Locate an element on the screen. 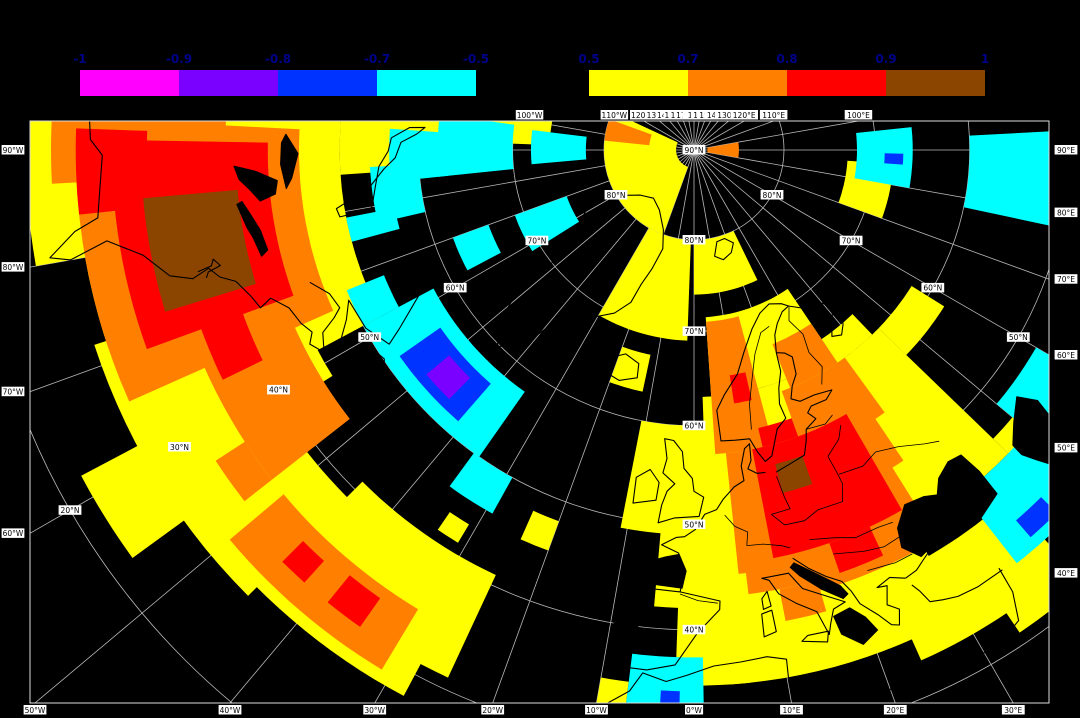 The image size is (1080, 718). coastline-corsica is located at coordinates (766, 600).